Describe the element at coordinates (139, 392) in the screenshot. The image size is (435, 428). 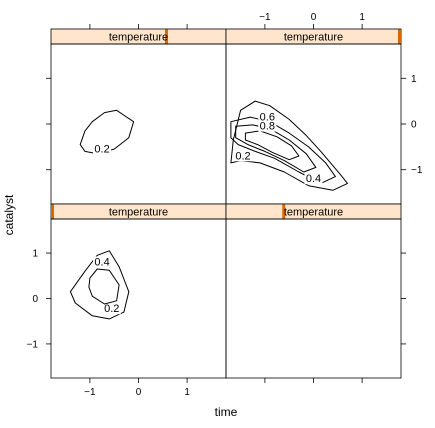
I see `x-tick-label: 0` at that location.